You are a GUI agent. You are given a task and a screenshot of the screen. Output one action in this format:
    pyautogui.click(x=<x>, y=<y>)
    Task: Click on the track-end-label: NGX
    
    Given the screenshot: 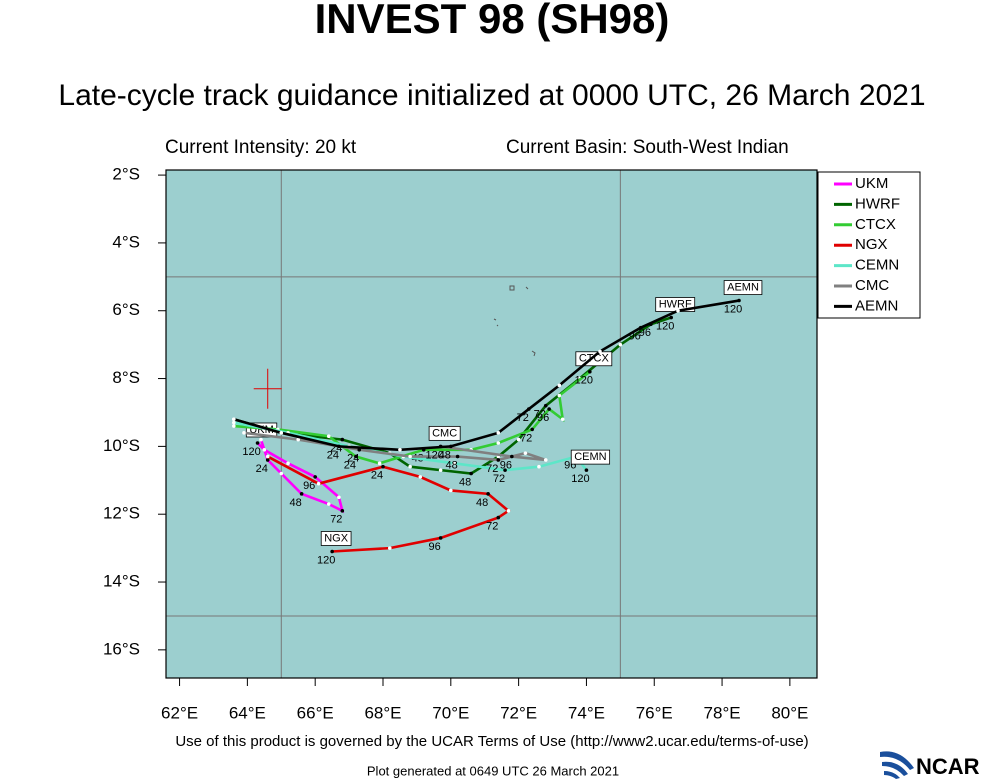 What is the action you would take?
    pyautogui.click(x=336, y=538)
    